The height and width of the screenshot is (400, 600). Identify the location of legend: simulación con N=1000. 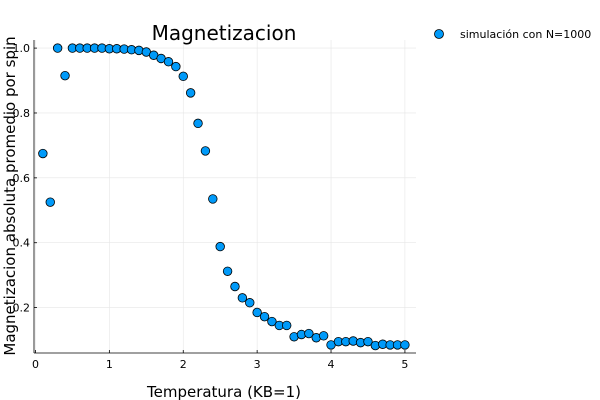
(512, 34).